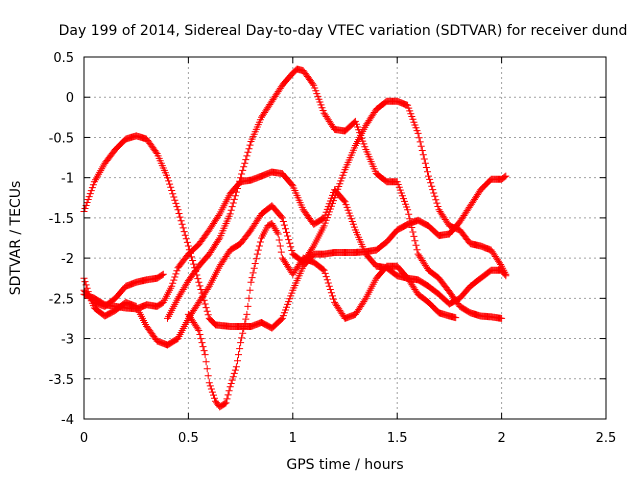 Image resolution: width=640 pixels, height=480 pixels. I want to click on y-tick-label: 0, so click(70, 98).